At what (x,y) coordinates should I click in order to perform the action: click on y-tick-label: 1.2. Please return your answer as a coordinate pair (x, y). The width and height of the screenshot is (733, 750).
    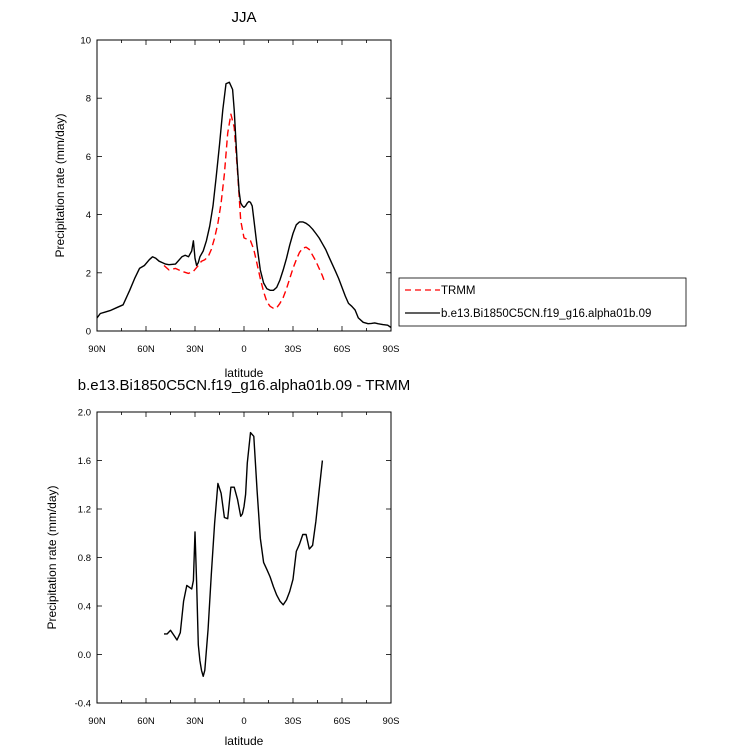
    Looking at the image, I should click on (84, 510).